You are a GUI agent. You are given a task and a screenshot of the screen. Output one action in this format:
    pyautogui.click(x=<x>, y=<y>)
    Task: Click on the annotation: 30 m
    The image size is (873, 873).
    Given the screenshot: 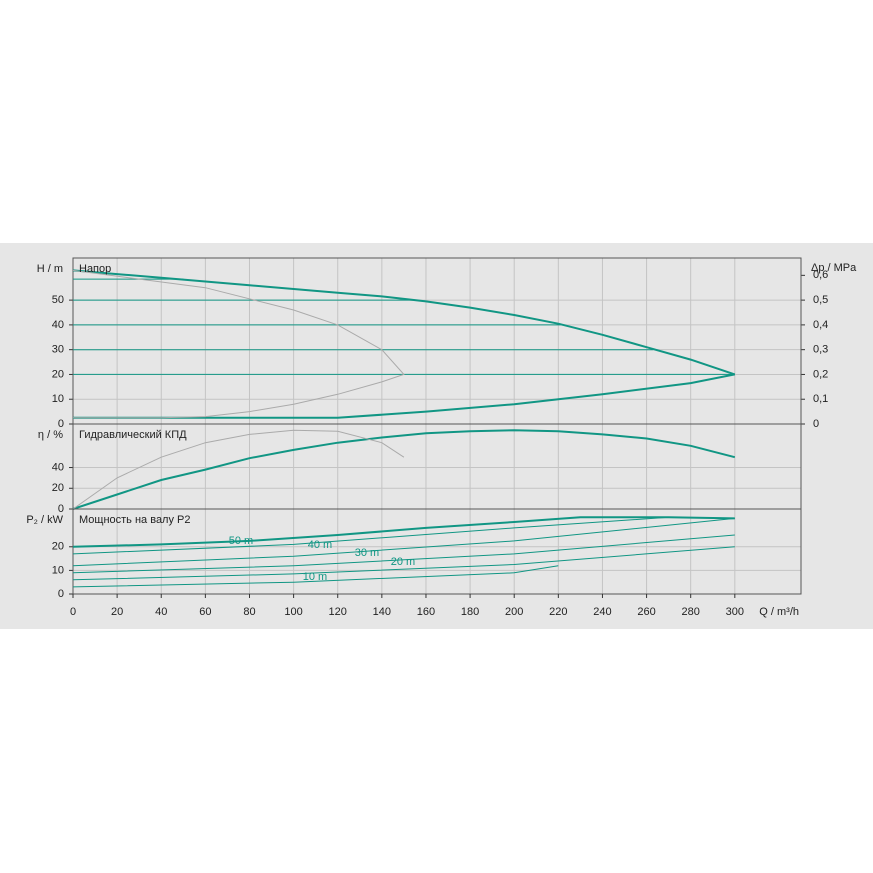 What is the action you would take?
    pyautogui.click(x=367, y=553)
    